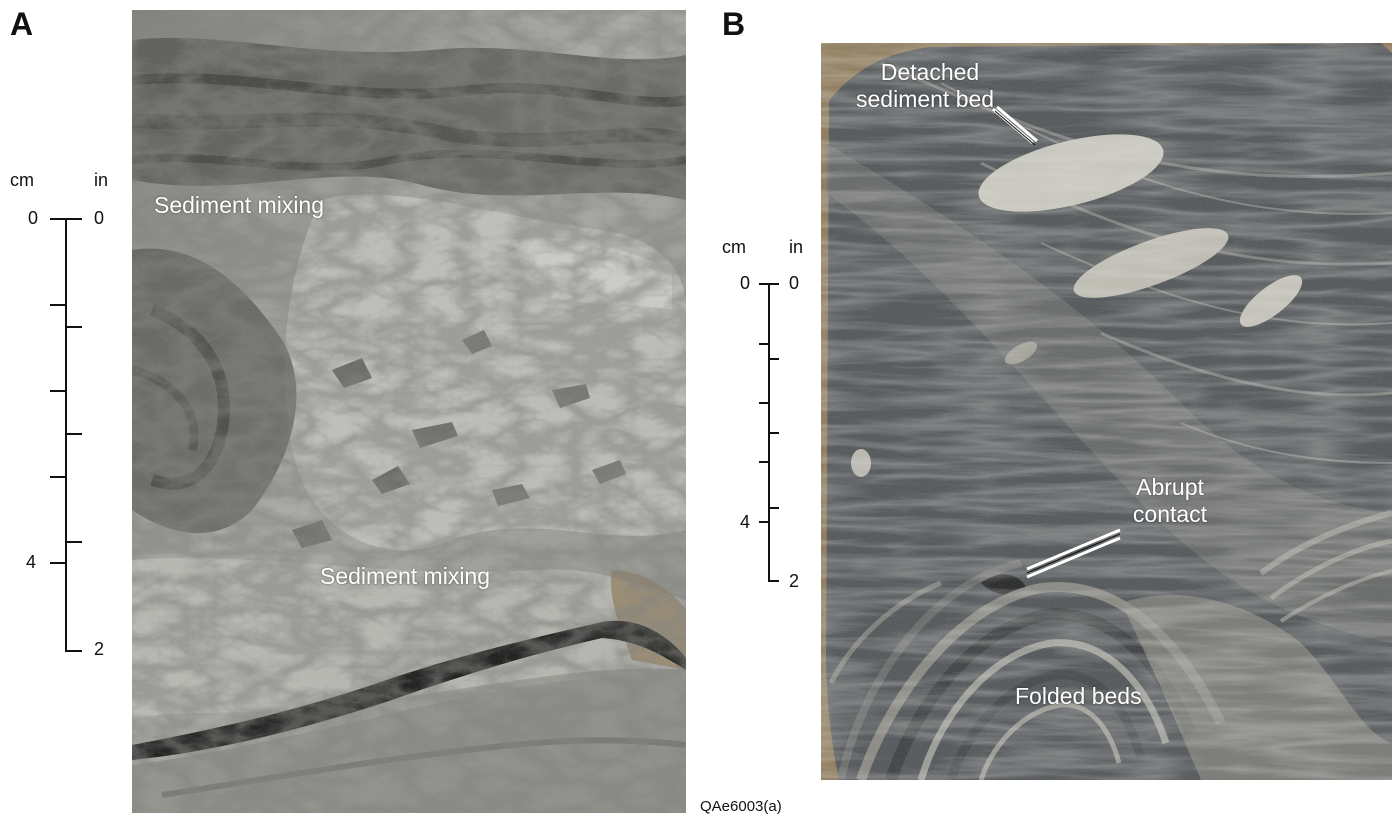  I want to click on panel-a-scale-cm-4: 4, so click(31, 562).